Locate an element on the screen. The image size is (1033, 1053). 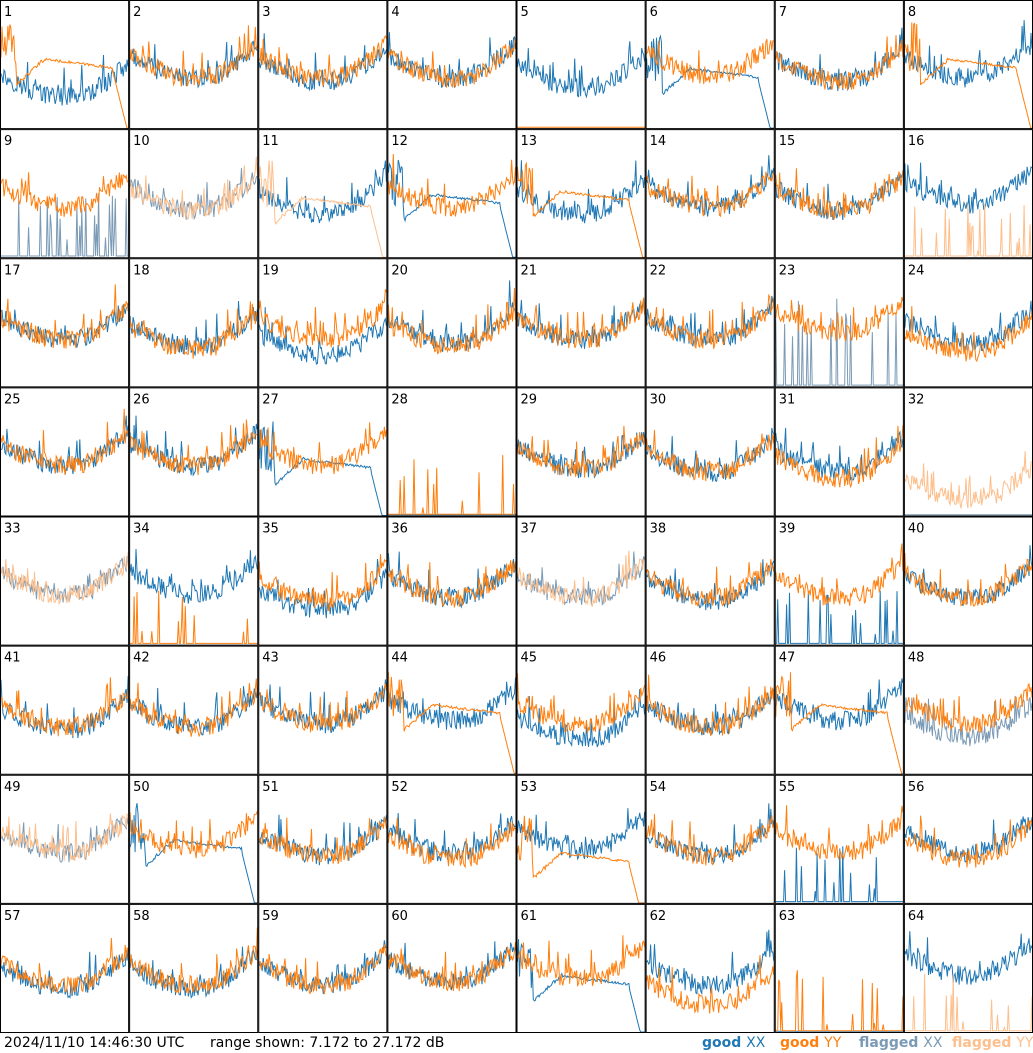
panel-42-frame is located at coordinates (194, 710).